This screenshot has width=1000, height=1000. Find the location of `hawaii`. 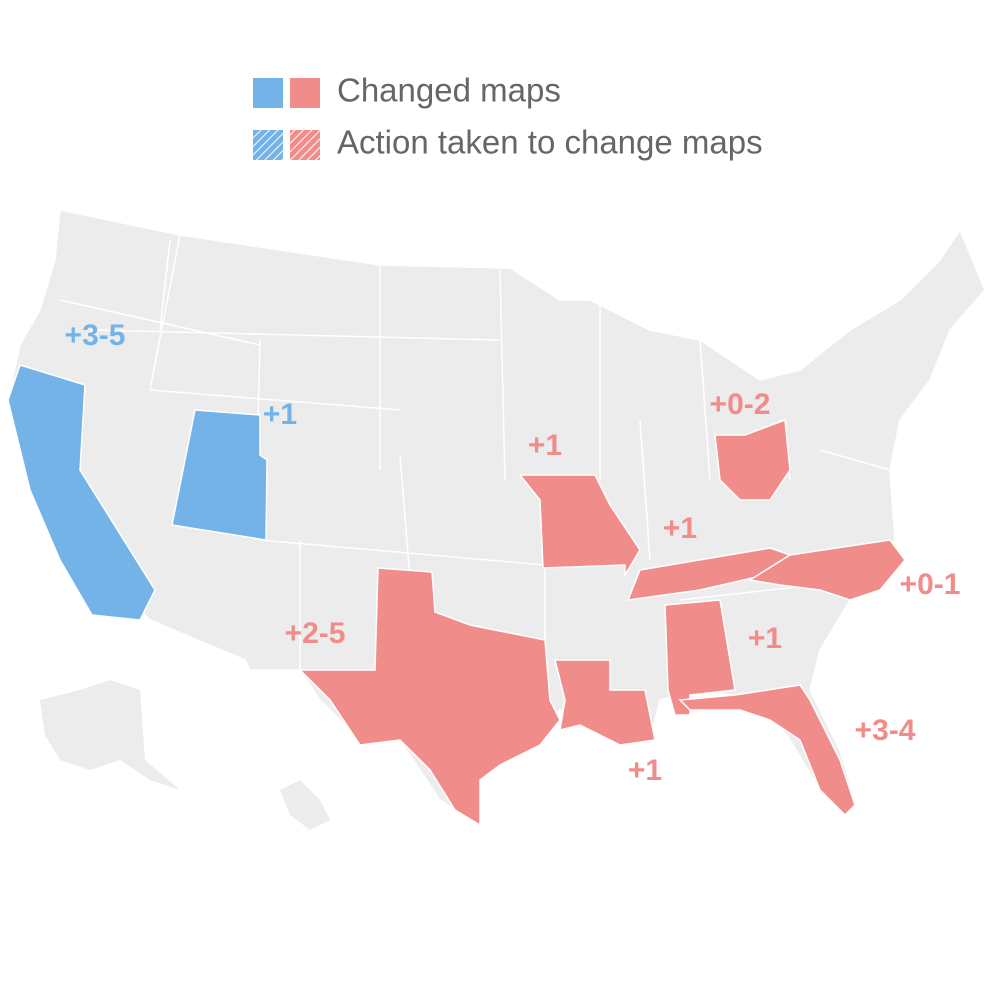

hawaii is located at coordinates (305, 805).